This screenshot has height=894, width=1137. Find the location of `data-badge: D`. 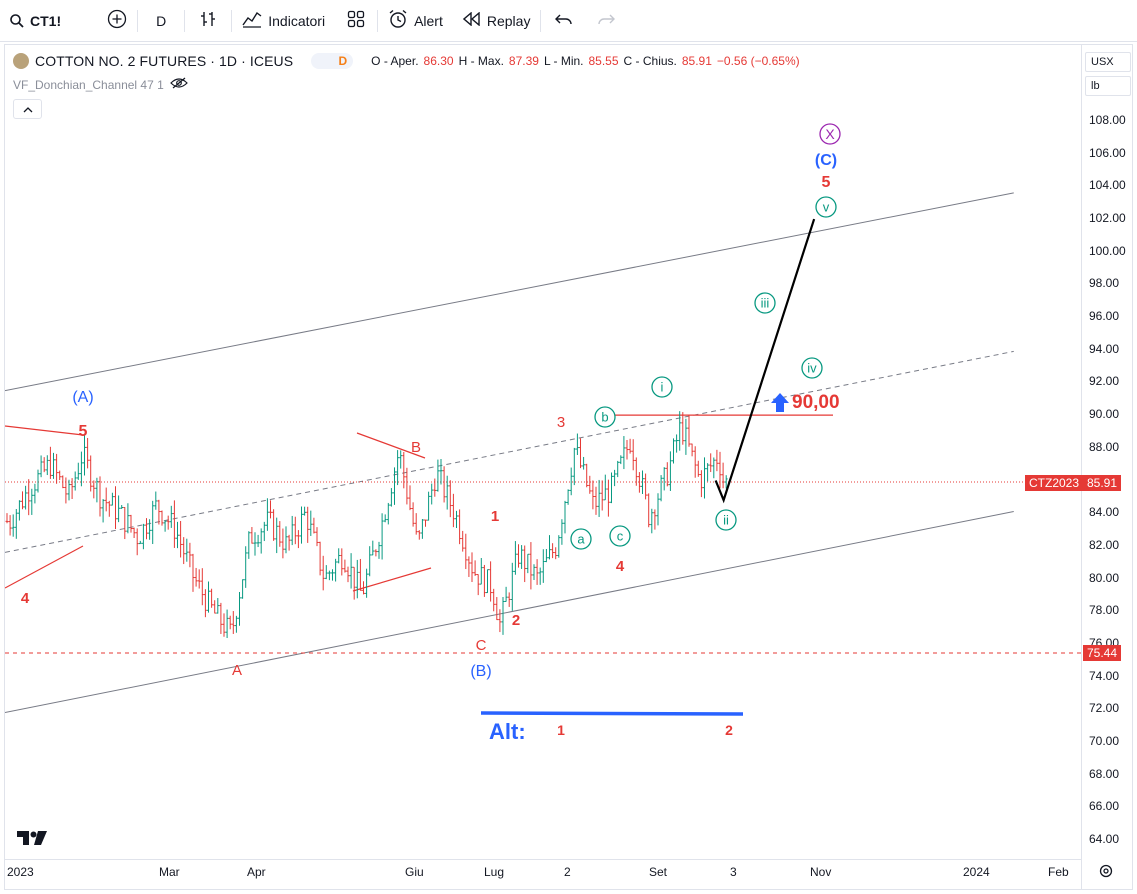

data-badge: D is located at coordinates (332, 61).